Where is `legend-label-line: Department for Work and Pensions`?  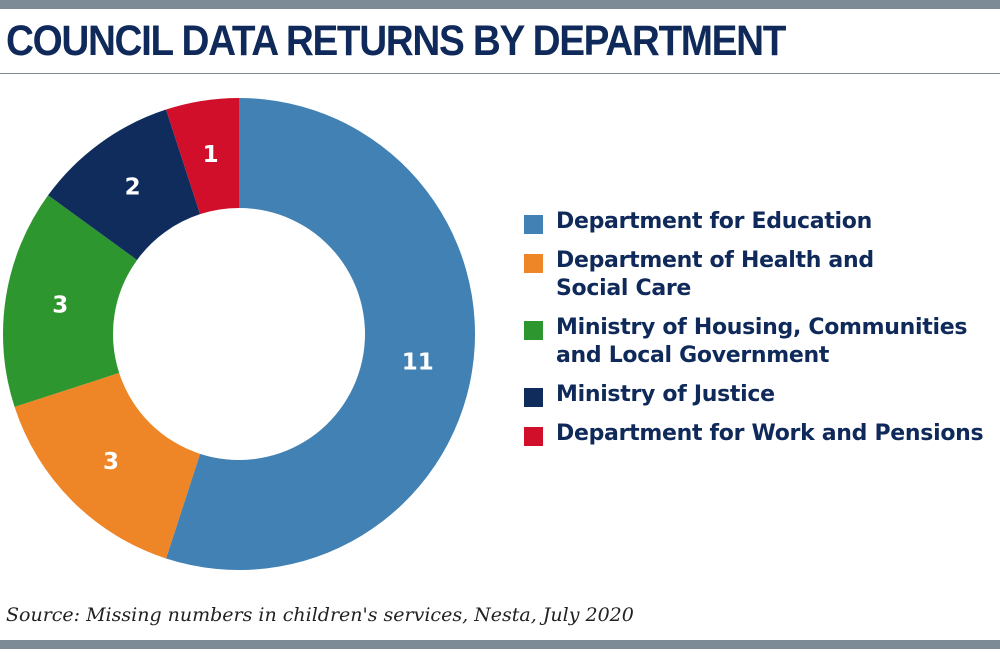
legend-label-line: Department for Work and Pensions is located at coordinates (770, 433).